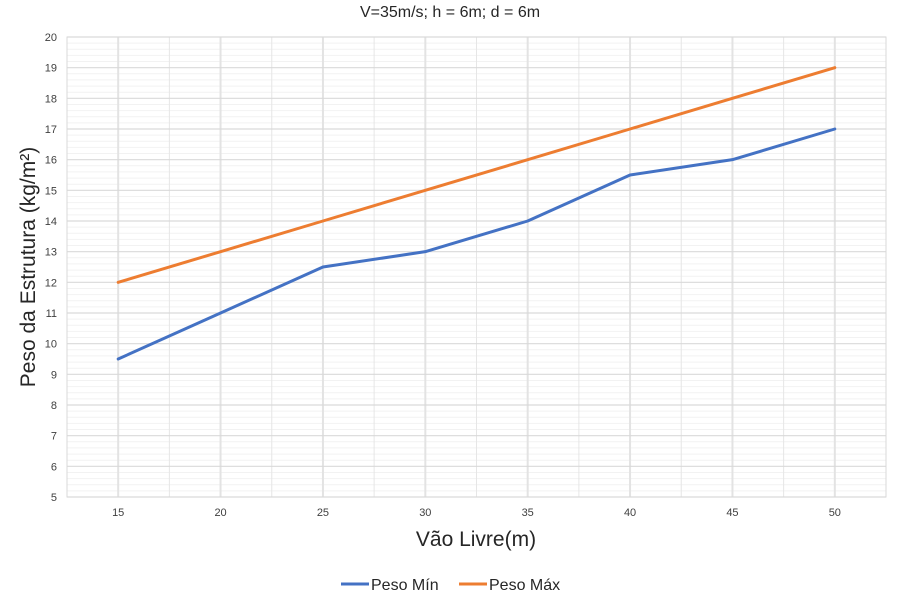 The height and width of the screenshot is (600, 900). I want to click on legend-label: Peso Mín, so click(405, 585).